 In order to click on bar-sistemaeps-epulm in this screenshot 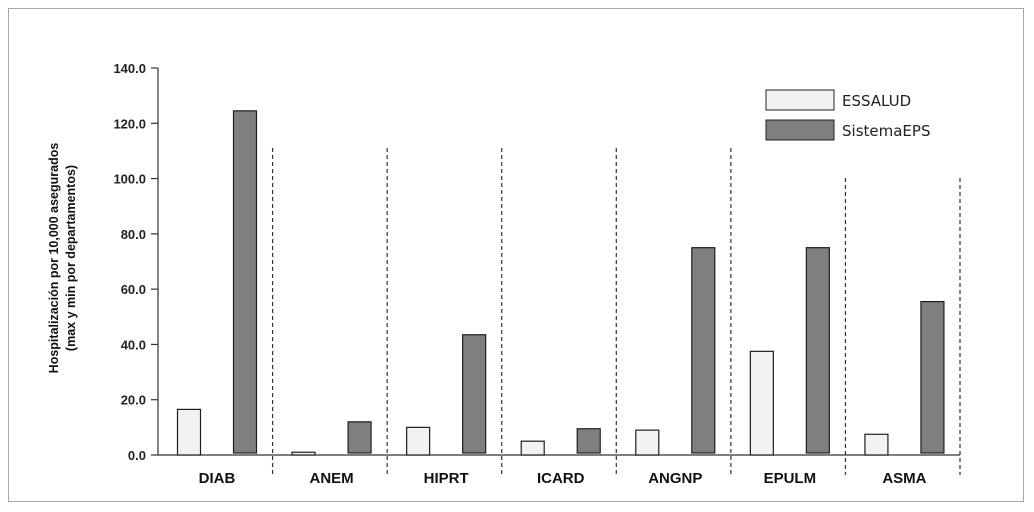, I will do `click(817, 350)`.